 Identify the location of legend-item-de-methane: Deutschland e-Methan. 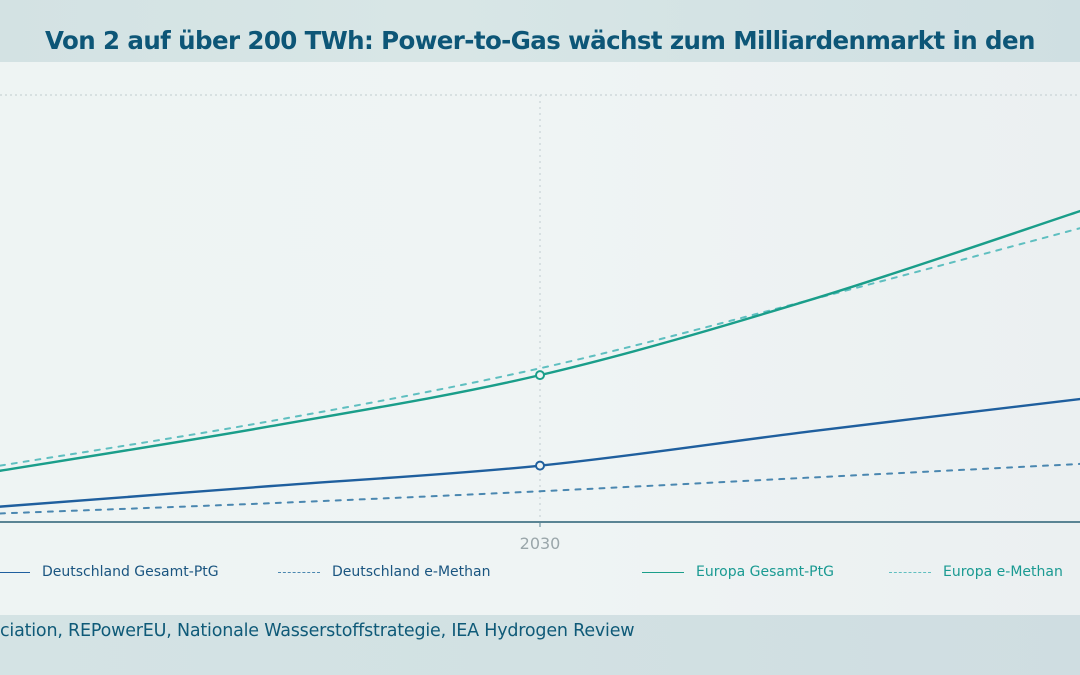
(384, 572).